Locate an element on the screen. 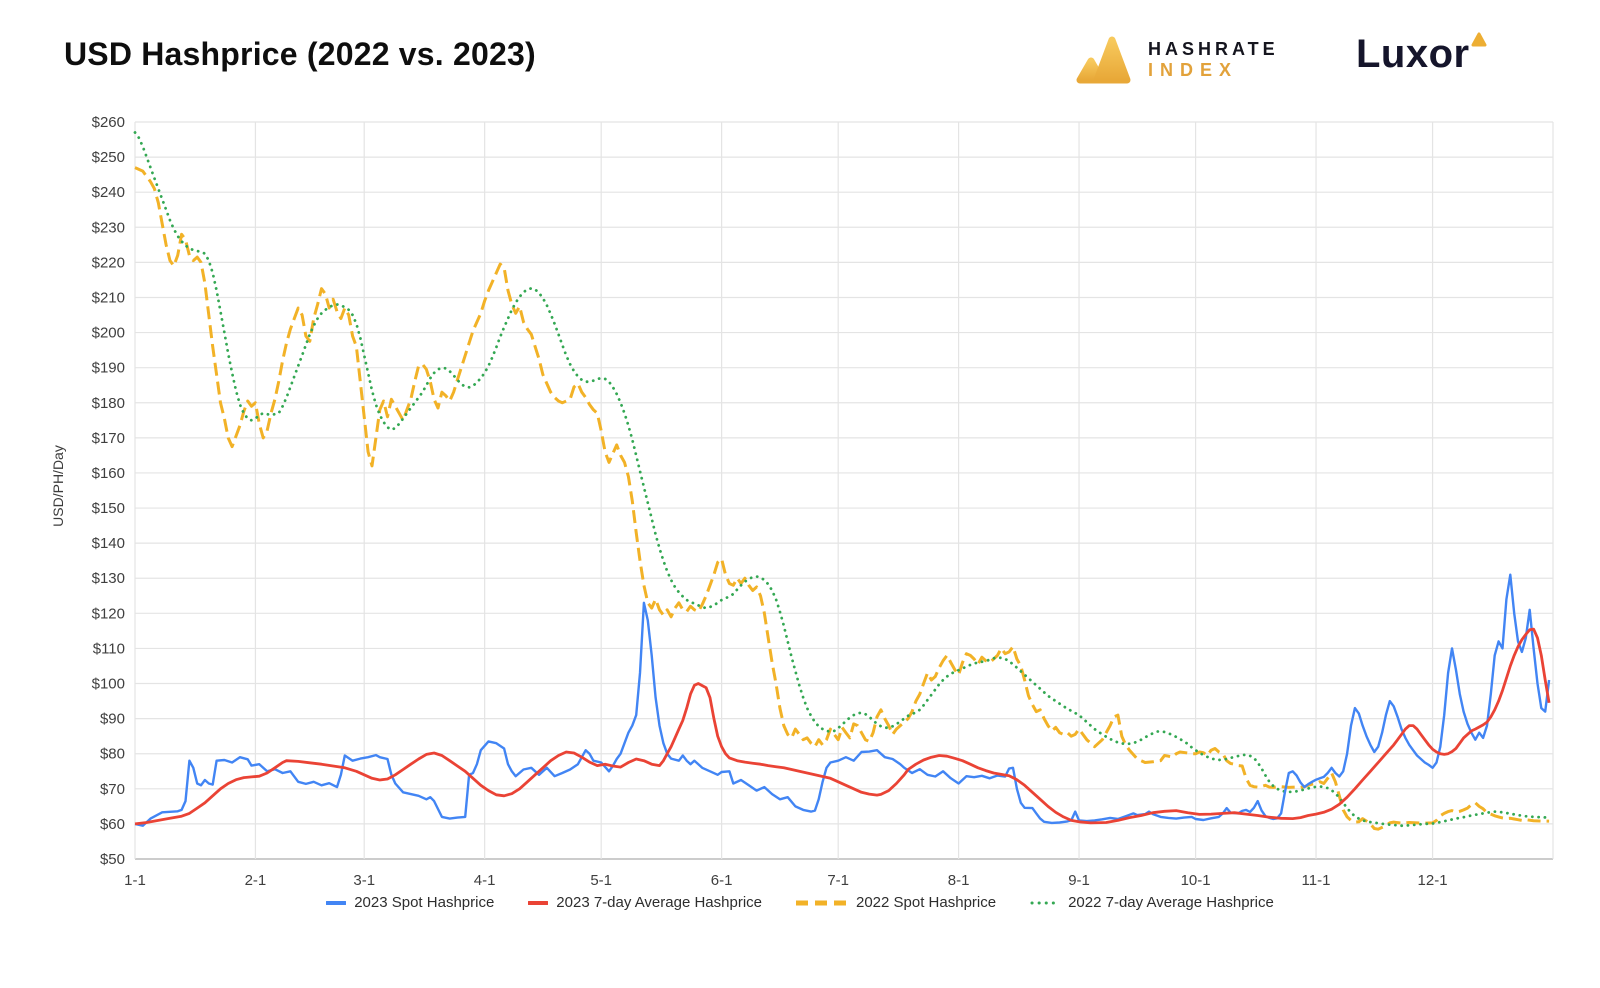  hashrate-index-wordmark-top: HASHRATE is located at coordinates (1213, 49).